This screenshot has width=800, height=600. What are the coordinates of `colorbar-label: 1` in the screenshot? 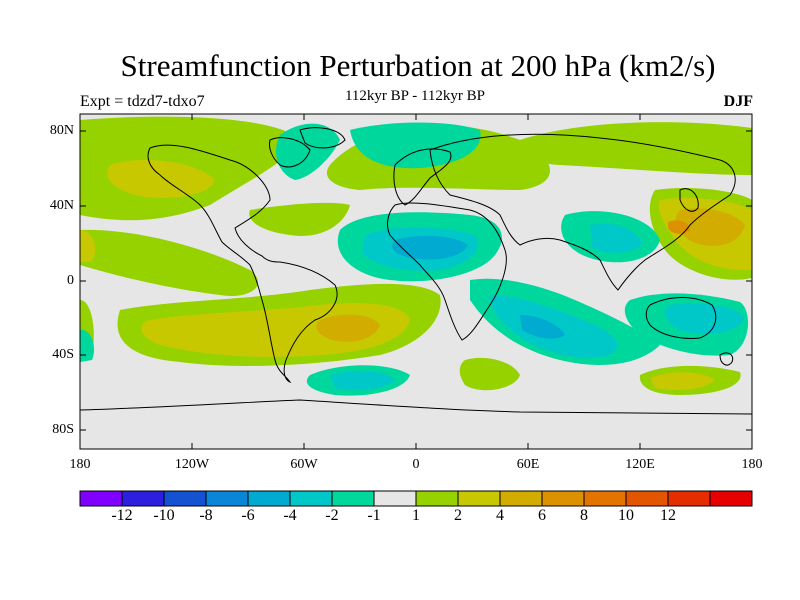 It's located at (416, 515).